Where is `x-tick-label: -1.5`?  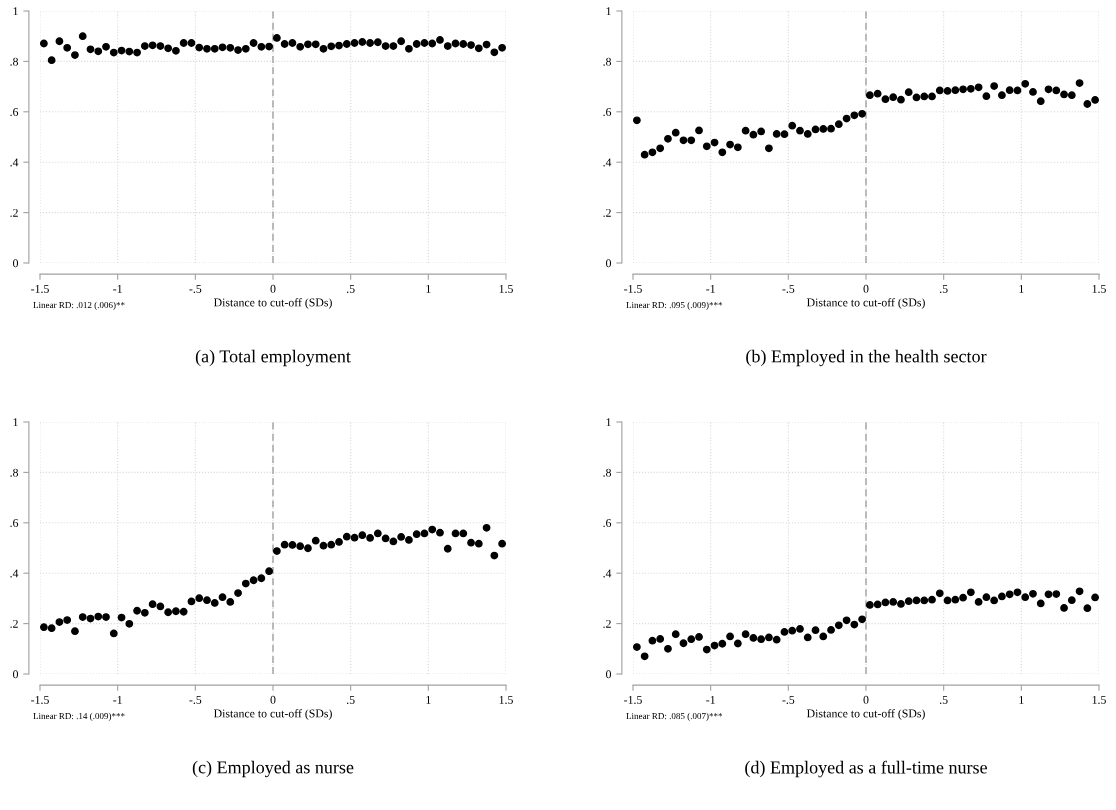
x-tick-label: -1.5 is located at coordinates (40, 699).